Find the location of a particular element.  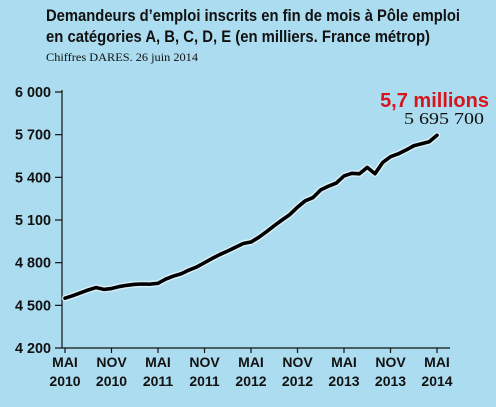

y-tick-label: 5 700 is located at coordinates (33, 135).